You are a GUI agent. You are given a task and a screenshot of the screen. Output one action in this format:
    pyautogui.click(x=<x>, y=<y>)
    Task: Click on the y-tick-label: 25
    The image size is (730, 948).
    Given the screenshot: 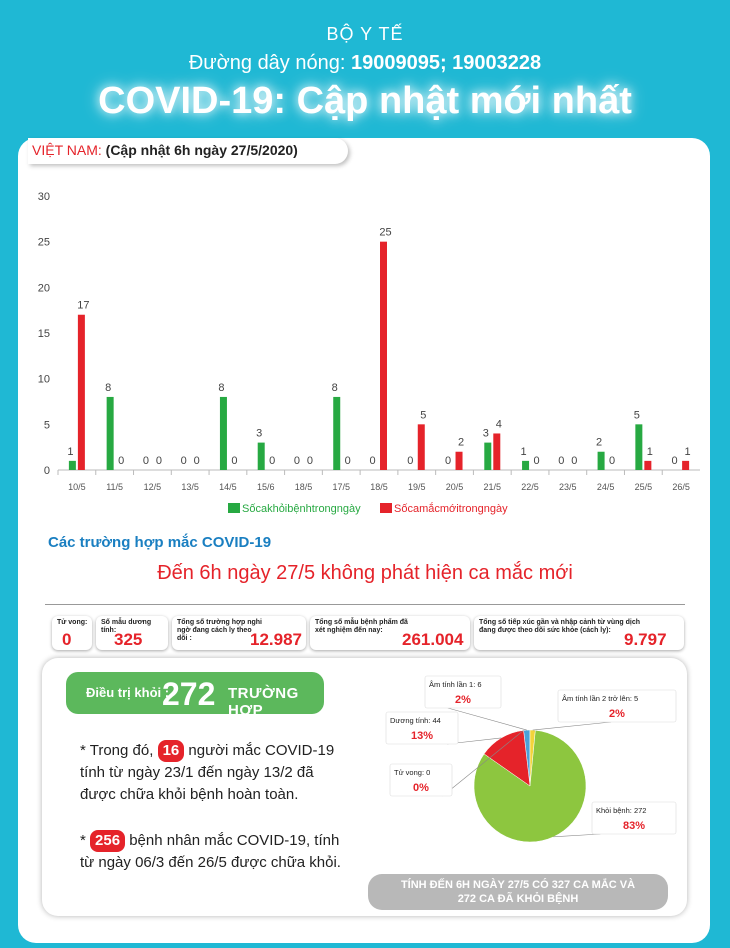 What is the action you would take?
    pyautogui.click(x=44, y=243)
    